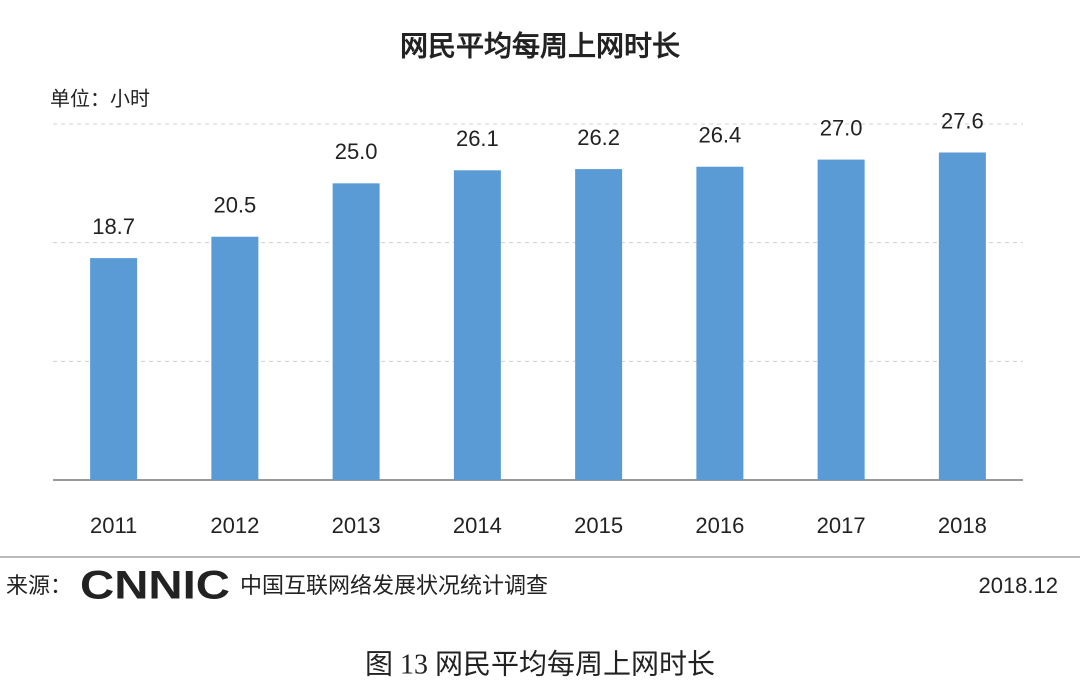 The height and width of the screenshot is (690, 1080). Describe the element at coordinates (1018, 585) in the screenshot. I see `source-date: 2018.12` at that location.